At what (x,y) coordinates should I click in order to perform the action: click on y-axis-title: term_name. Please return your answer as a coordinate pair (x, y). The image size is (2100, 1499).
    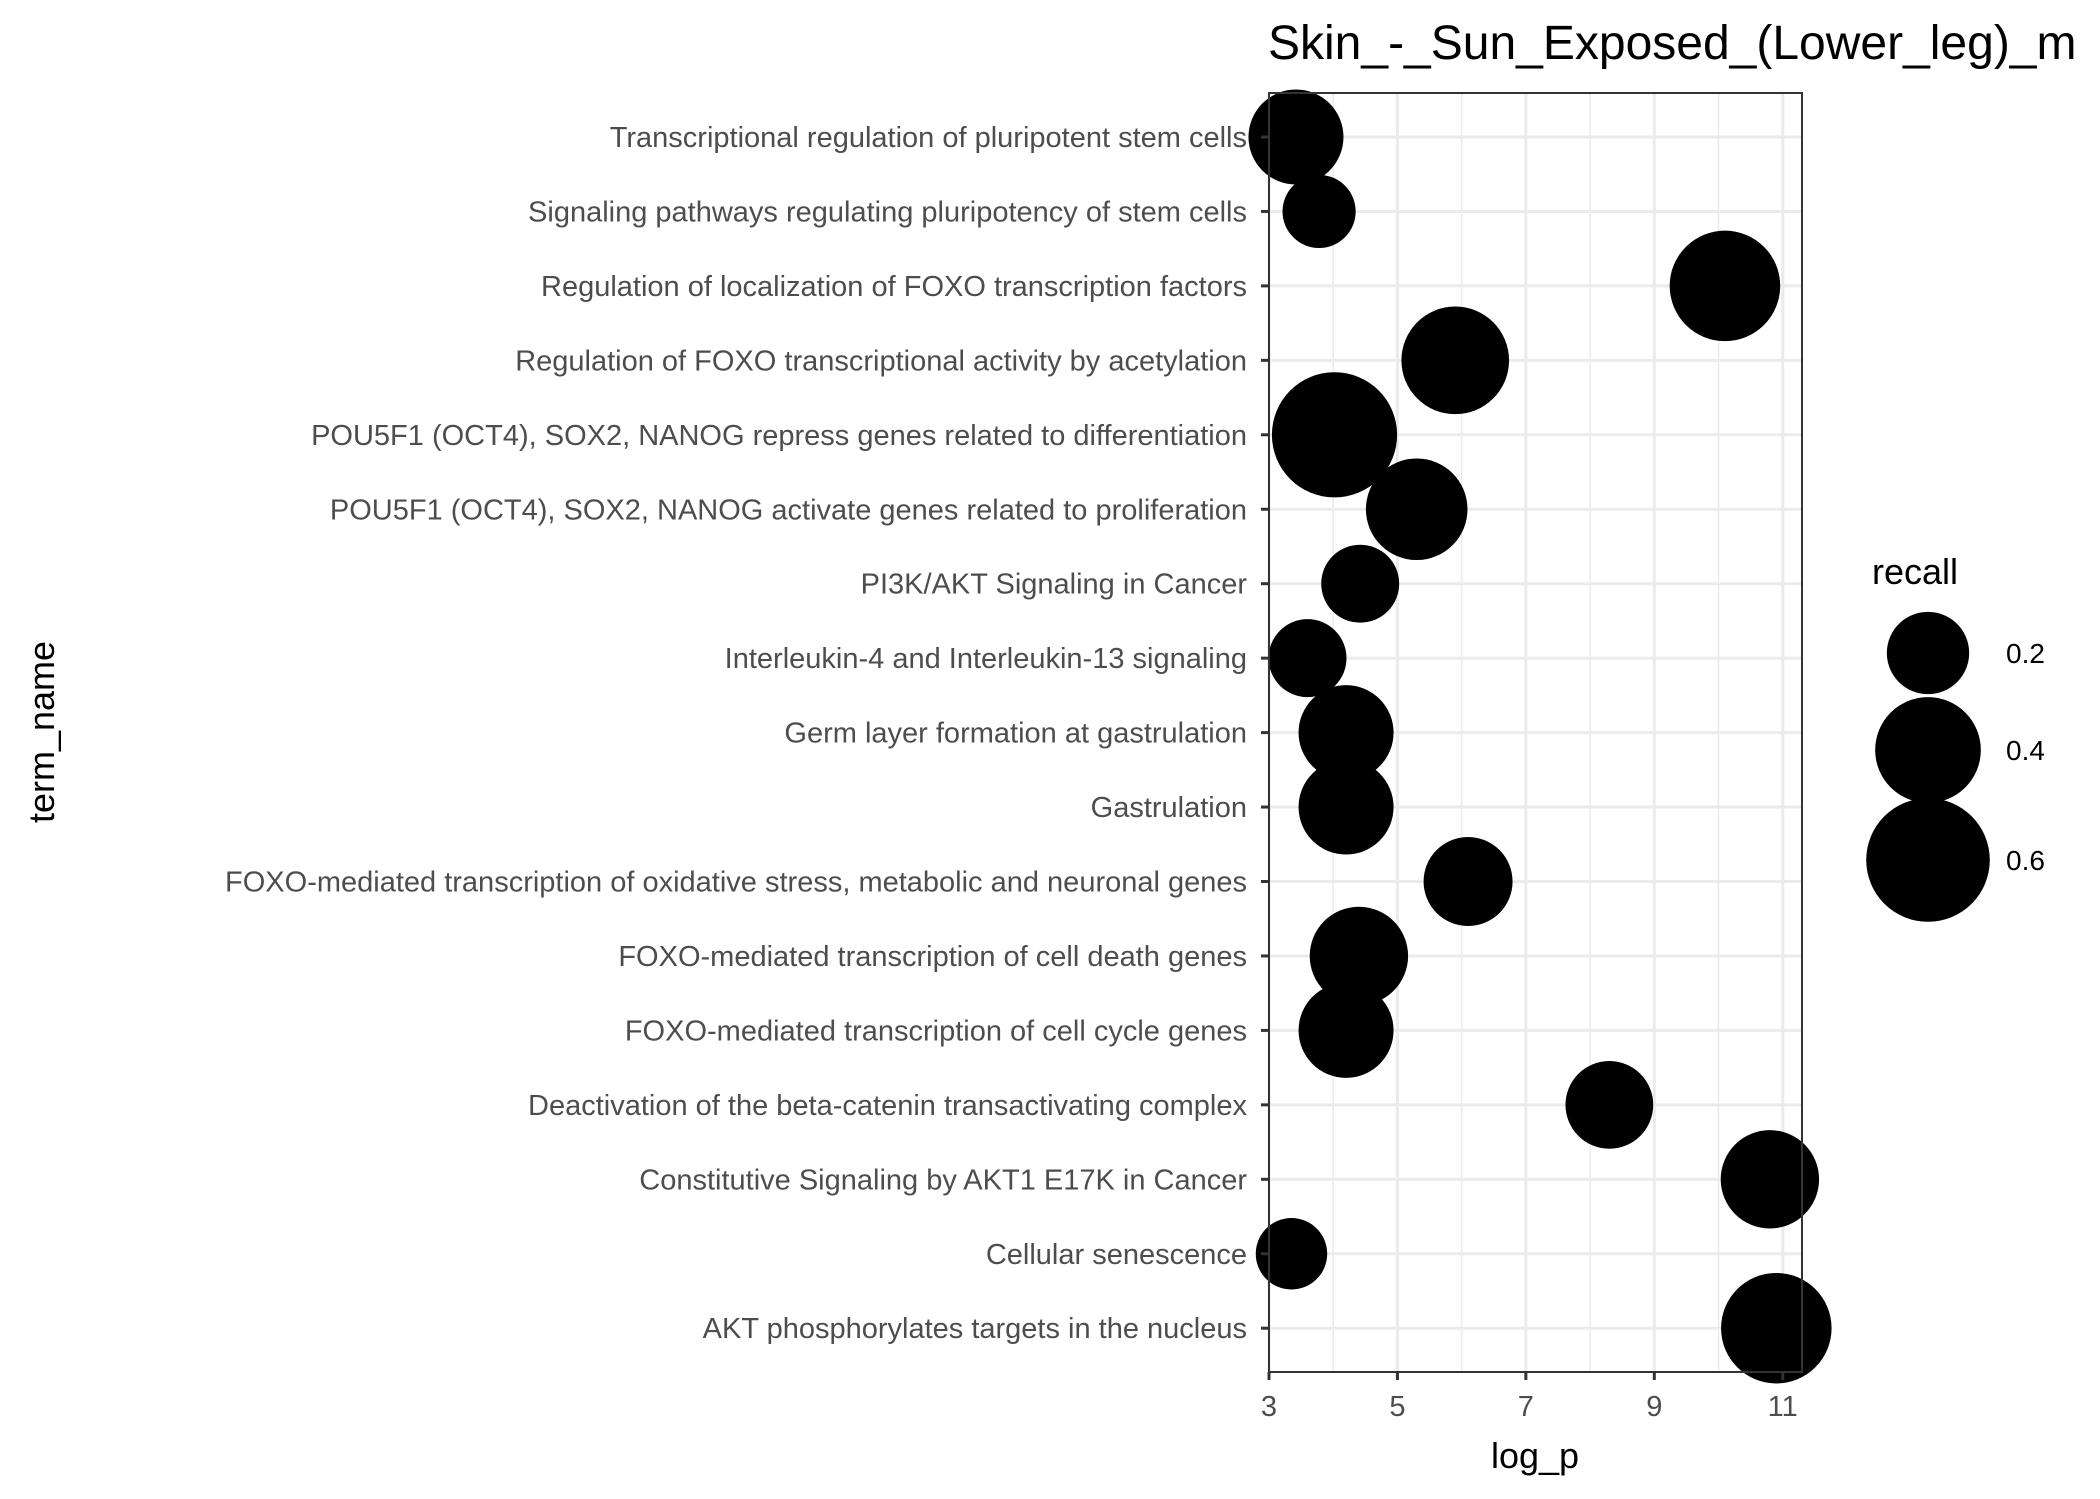
    Looking at the image, I should click on (41, 732).